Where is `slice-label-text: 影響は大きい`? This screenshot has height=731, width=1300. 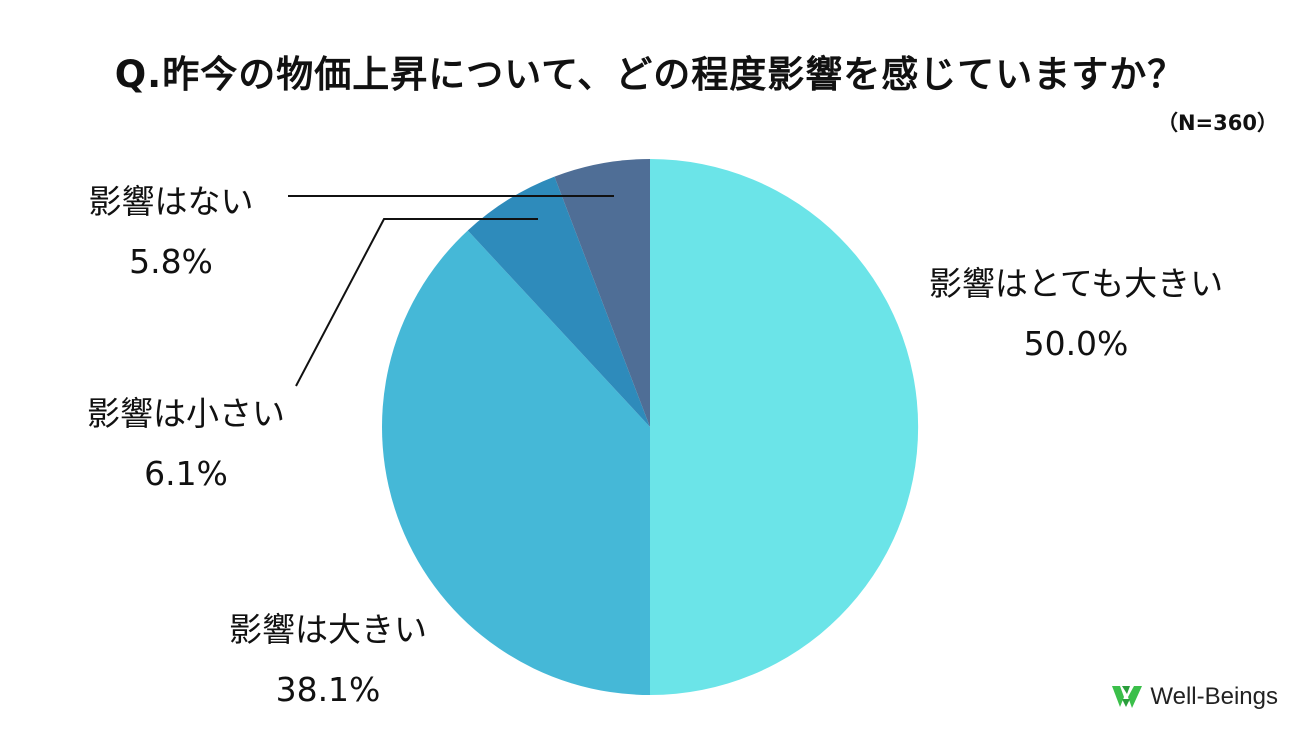
slice-label-text: 影響は大きい is located at coordinates (328, 629).